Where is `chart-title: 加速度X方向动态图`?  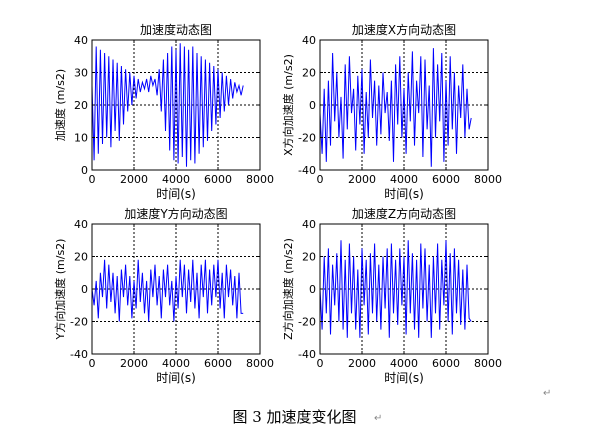 chart-title: 加速度X方向动态图 is located at coordinates (404, 29).